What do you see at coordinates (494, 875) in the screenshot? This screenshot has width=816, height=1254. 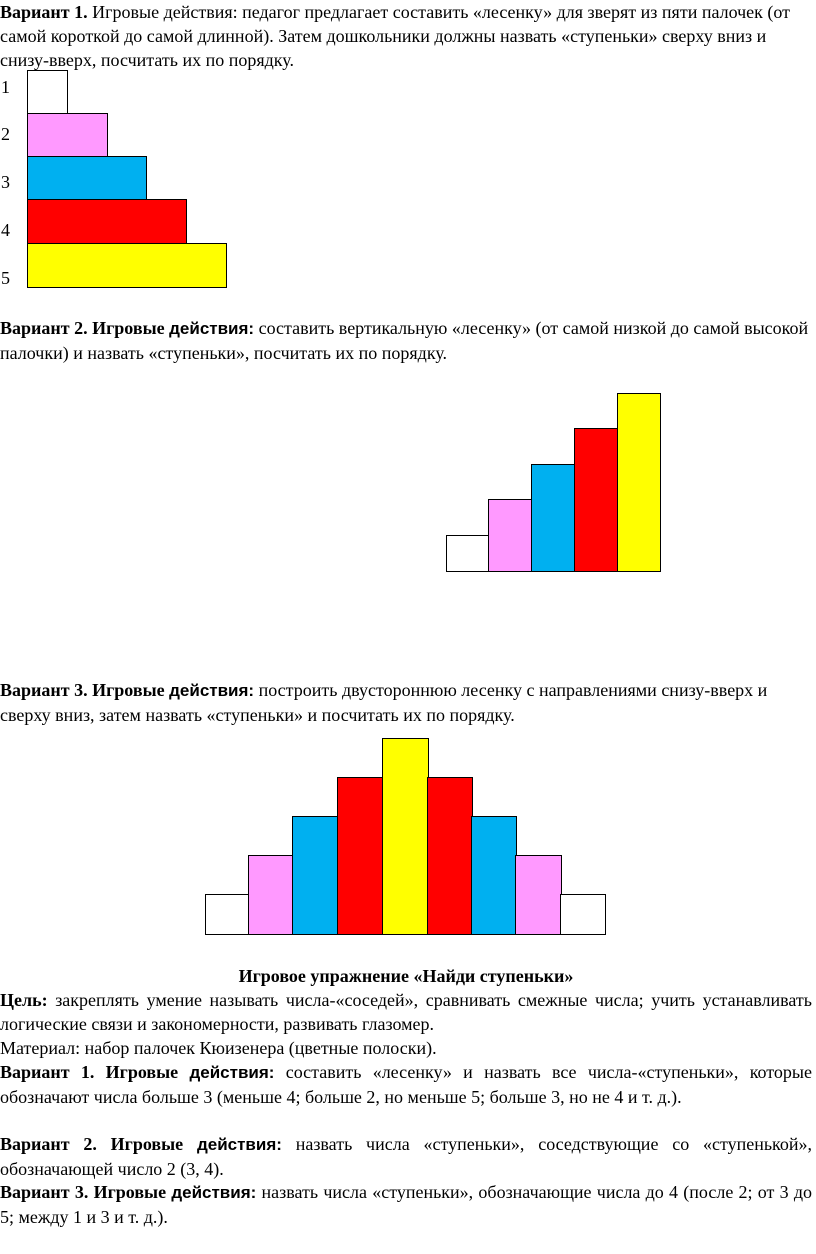 I see `two-sided-step-3-right` at bounding box center [494, 875].